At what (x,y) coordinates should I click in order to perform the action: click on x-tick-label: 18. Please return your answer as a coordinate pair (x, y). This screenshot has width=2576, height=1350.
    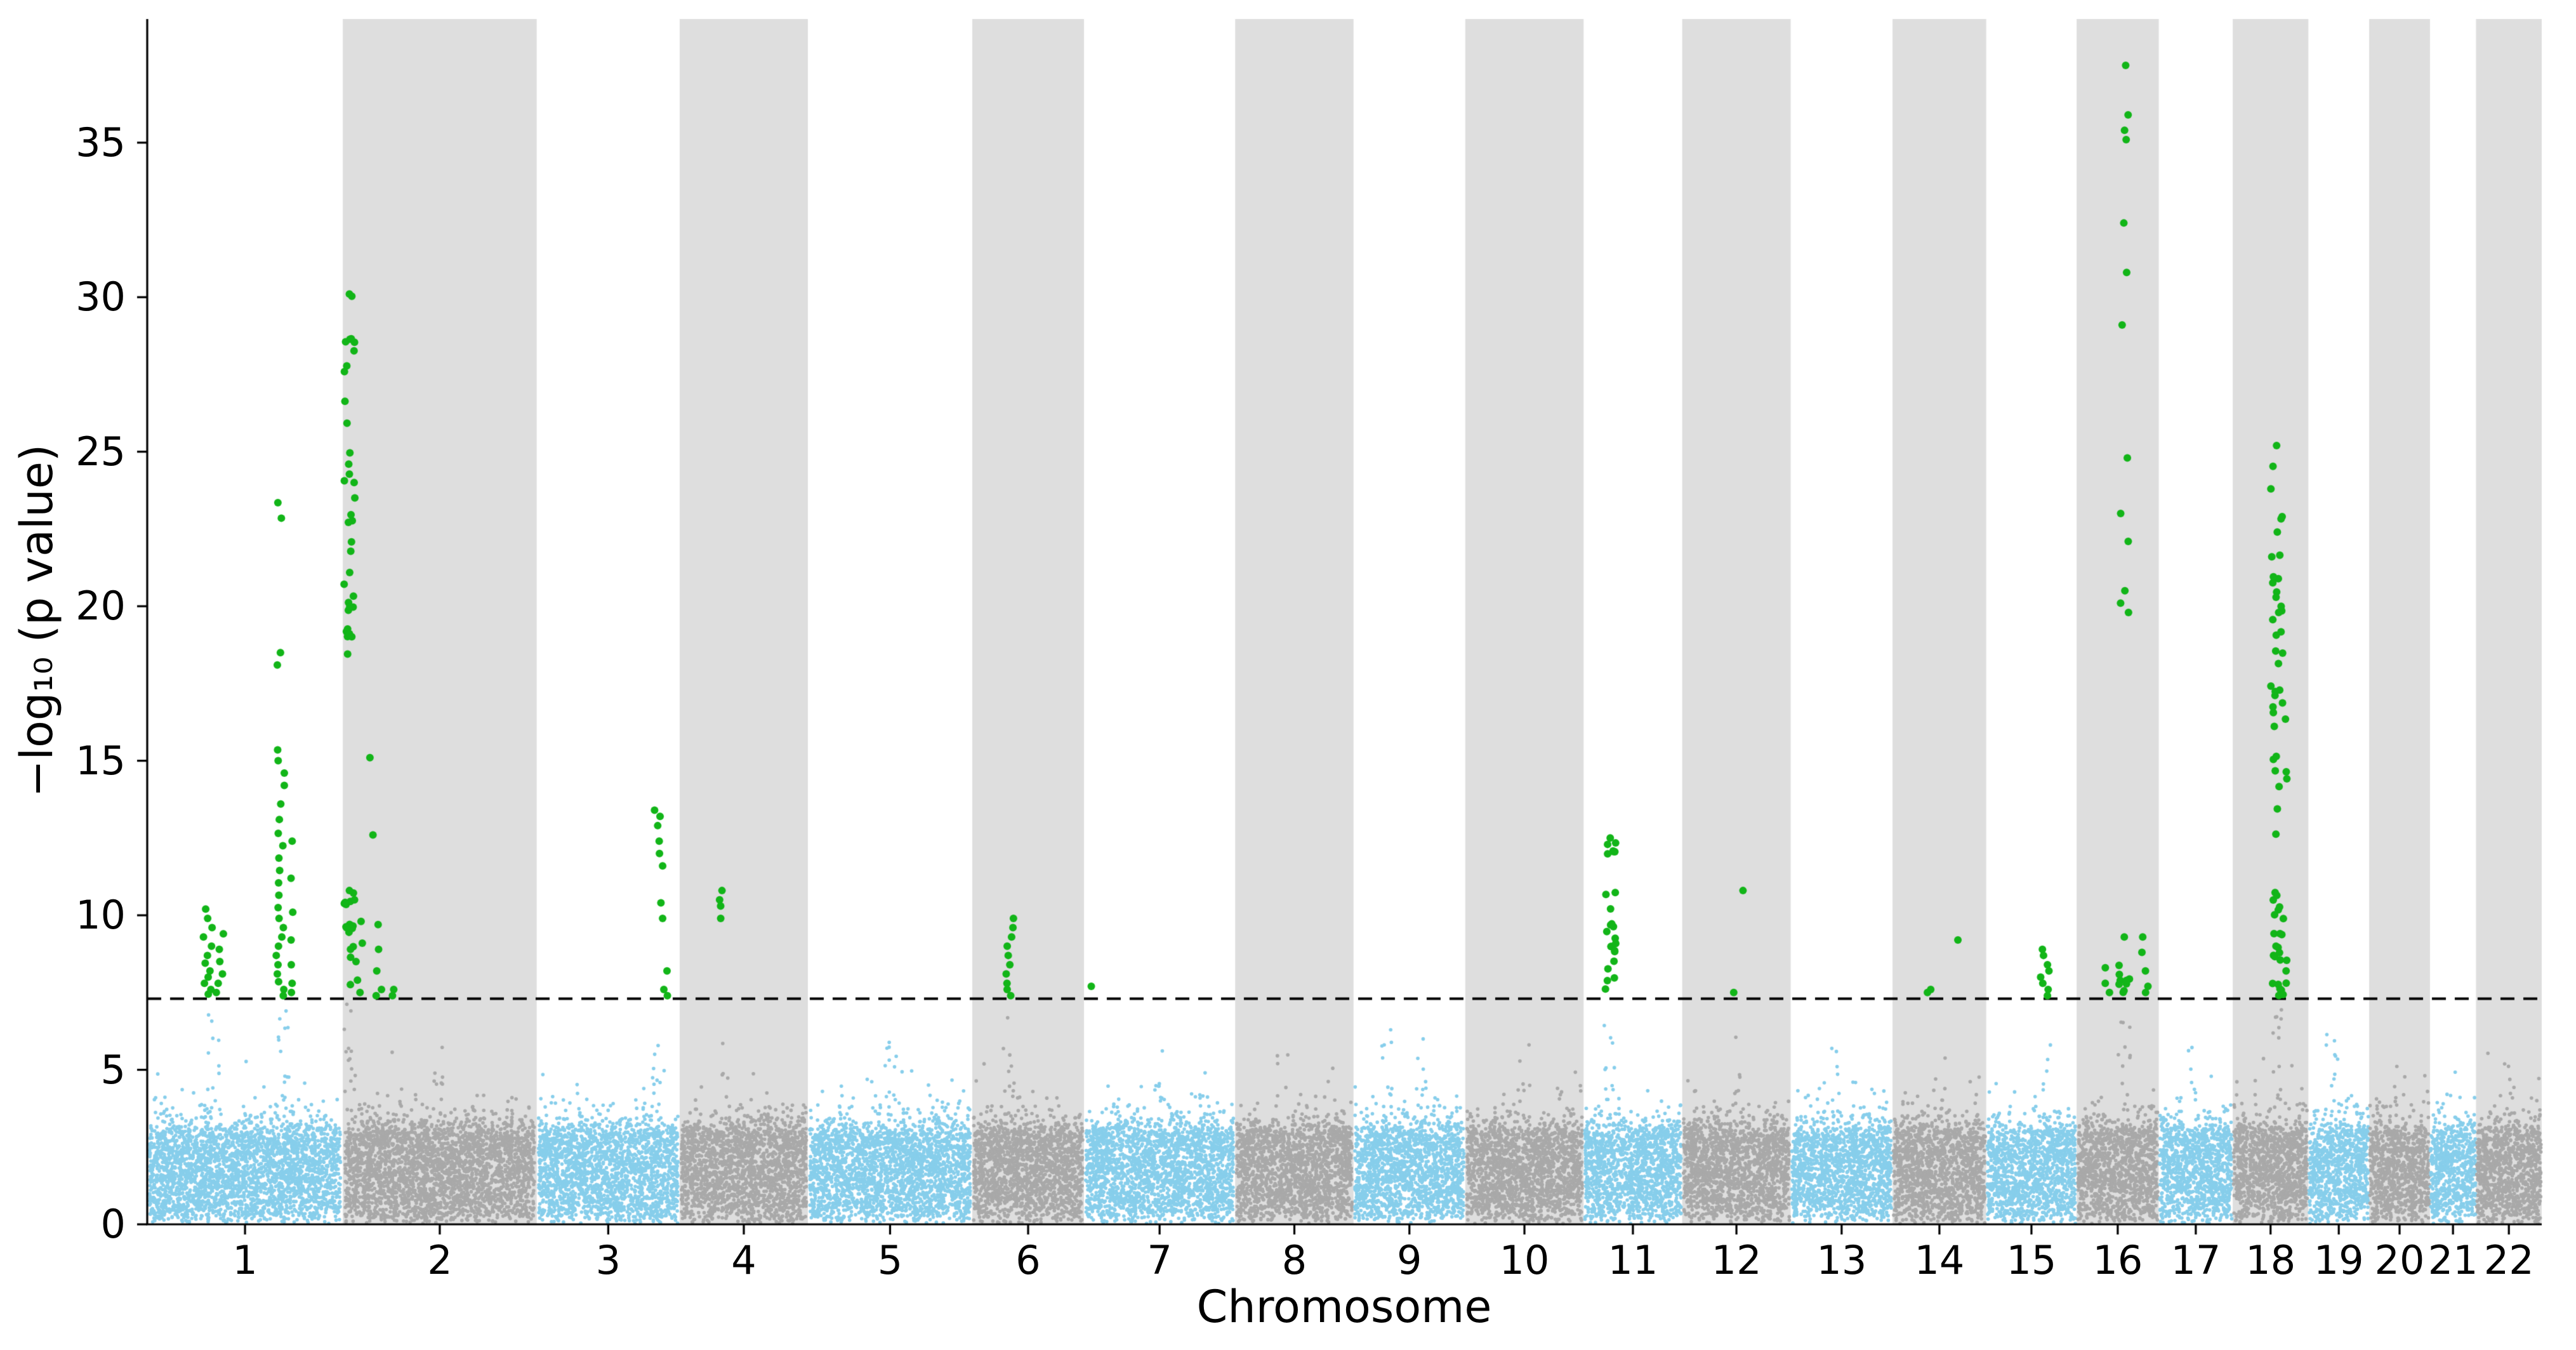
    Looking at the image, I should click on (2270, 1260).